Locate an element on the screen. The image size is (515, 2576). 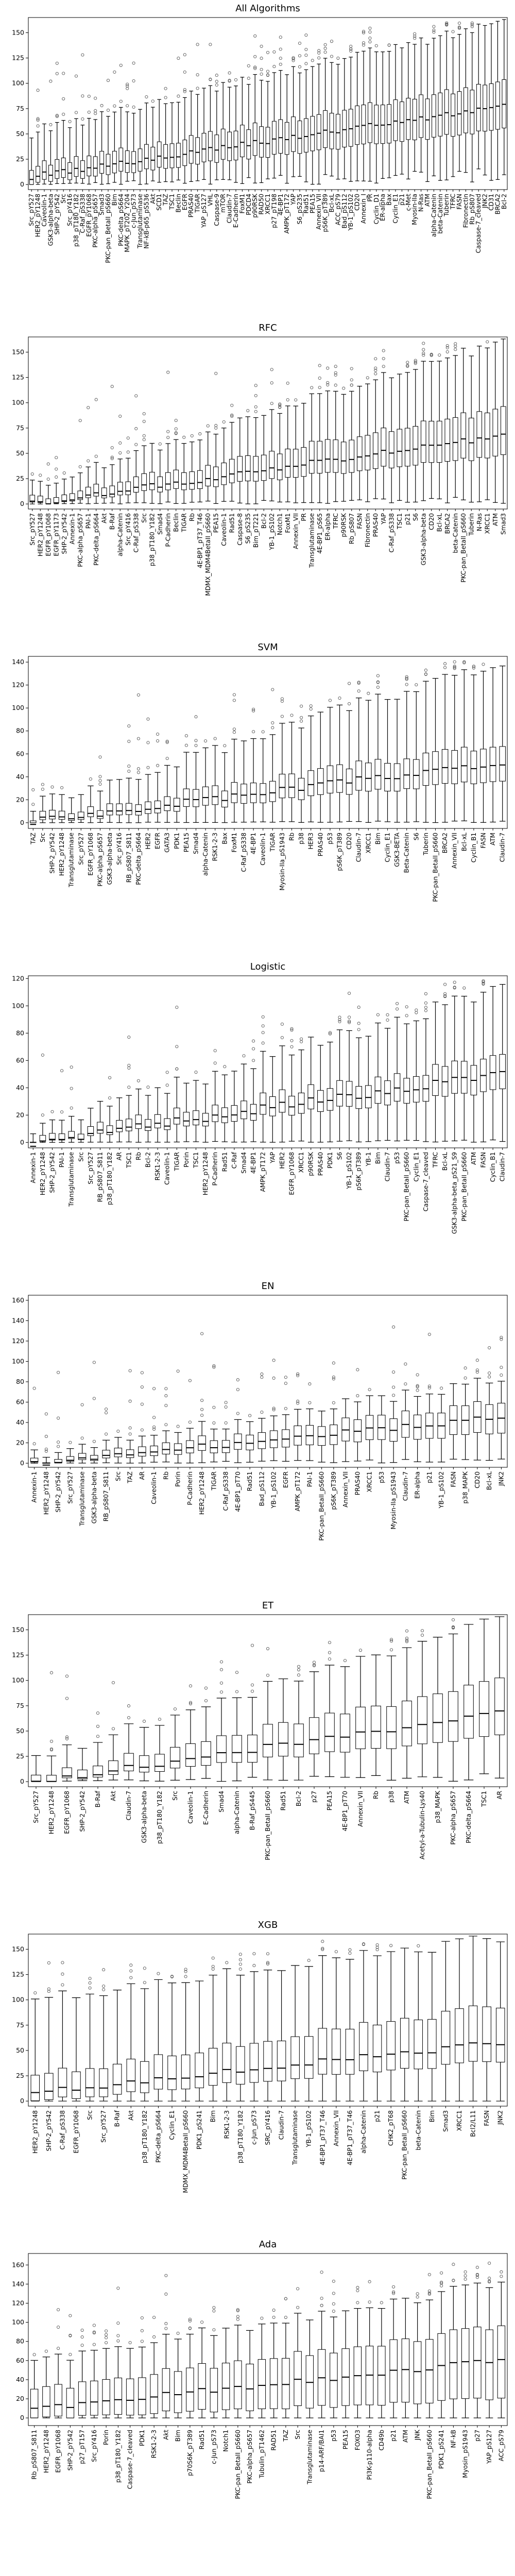
x-category-label: p53 is located at coordinates (397, 1158).